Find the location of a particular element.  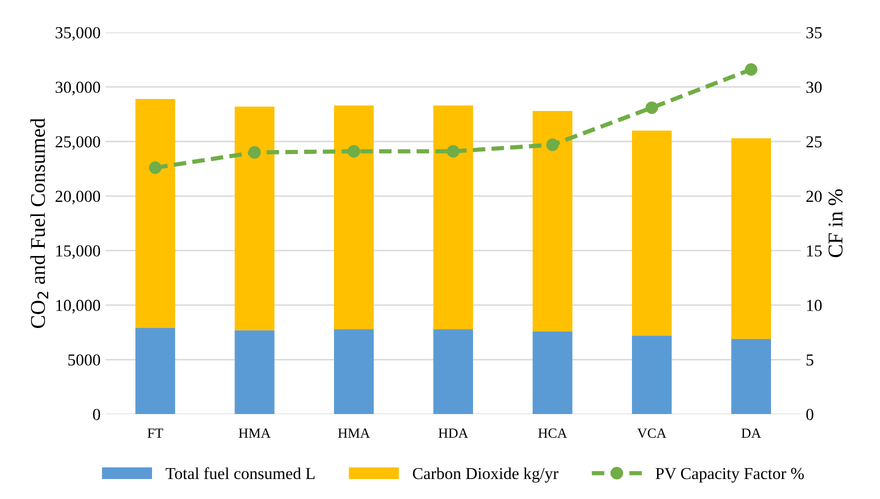

y-tick-label: 25,000 is located at coordinates (78, 143).